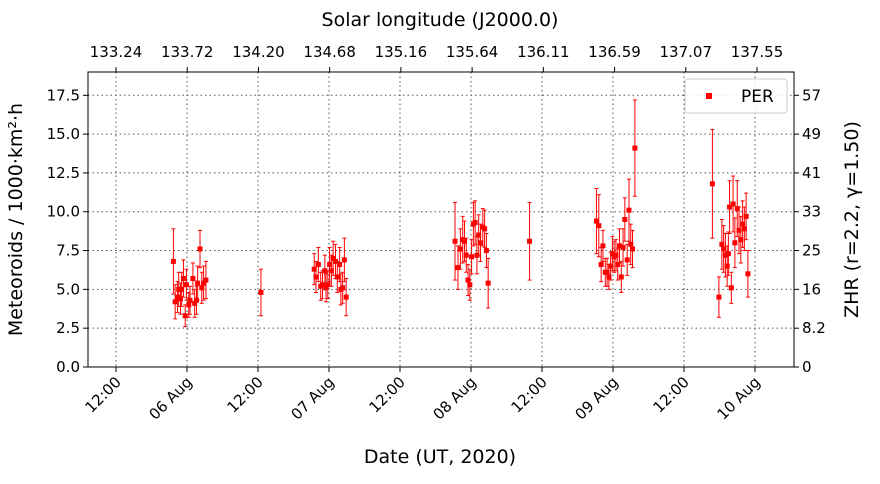  Describe the element at coordinates (811, 173) in the screenshot. I see `right-tick-label: 41` at that location.